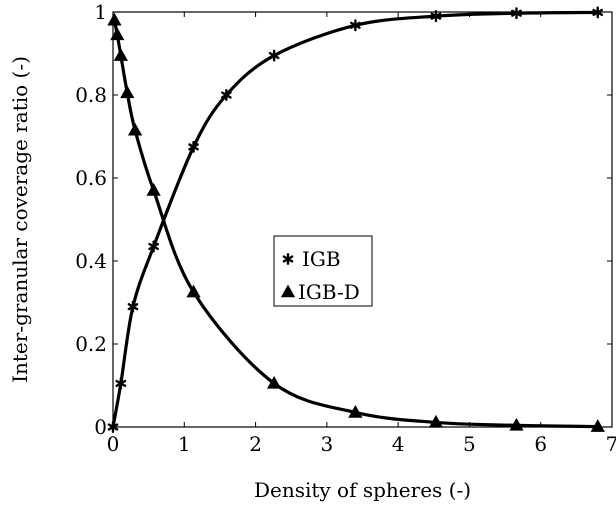  What do you see at coordinates (91, 344) in the screenshot?
I see `y-tick-label: 0.2` at bounding box center [91, 344].